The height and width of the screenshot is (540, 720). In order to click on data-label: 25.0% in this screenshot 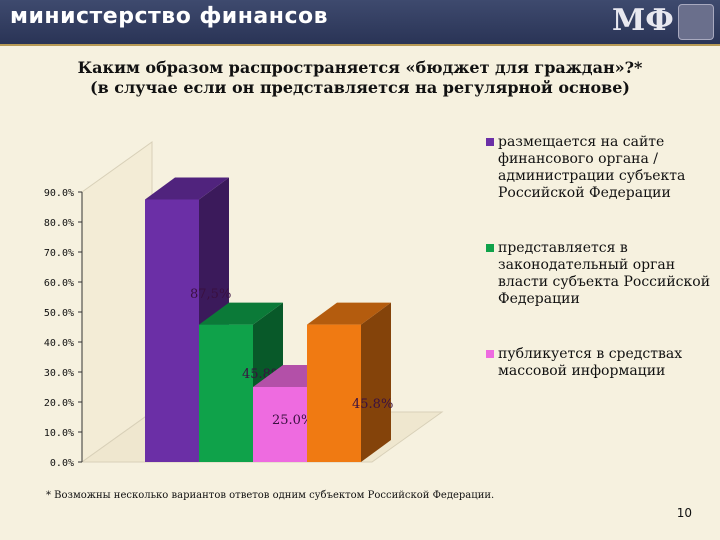, I will do `click(292, 420)`.